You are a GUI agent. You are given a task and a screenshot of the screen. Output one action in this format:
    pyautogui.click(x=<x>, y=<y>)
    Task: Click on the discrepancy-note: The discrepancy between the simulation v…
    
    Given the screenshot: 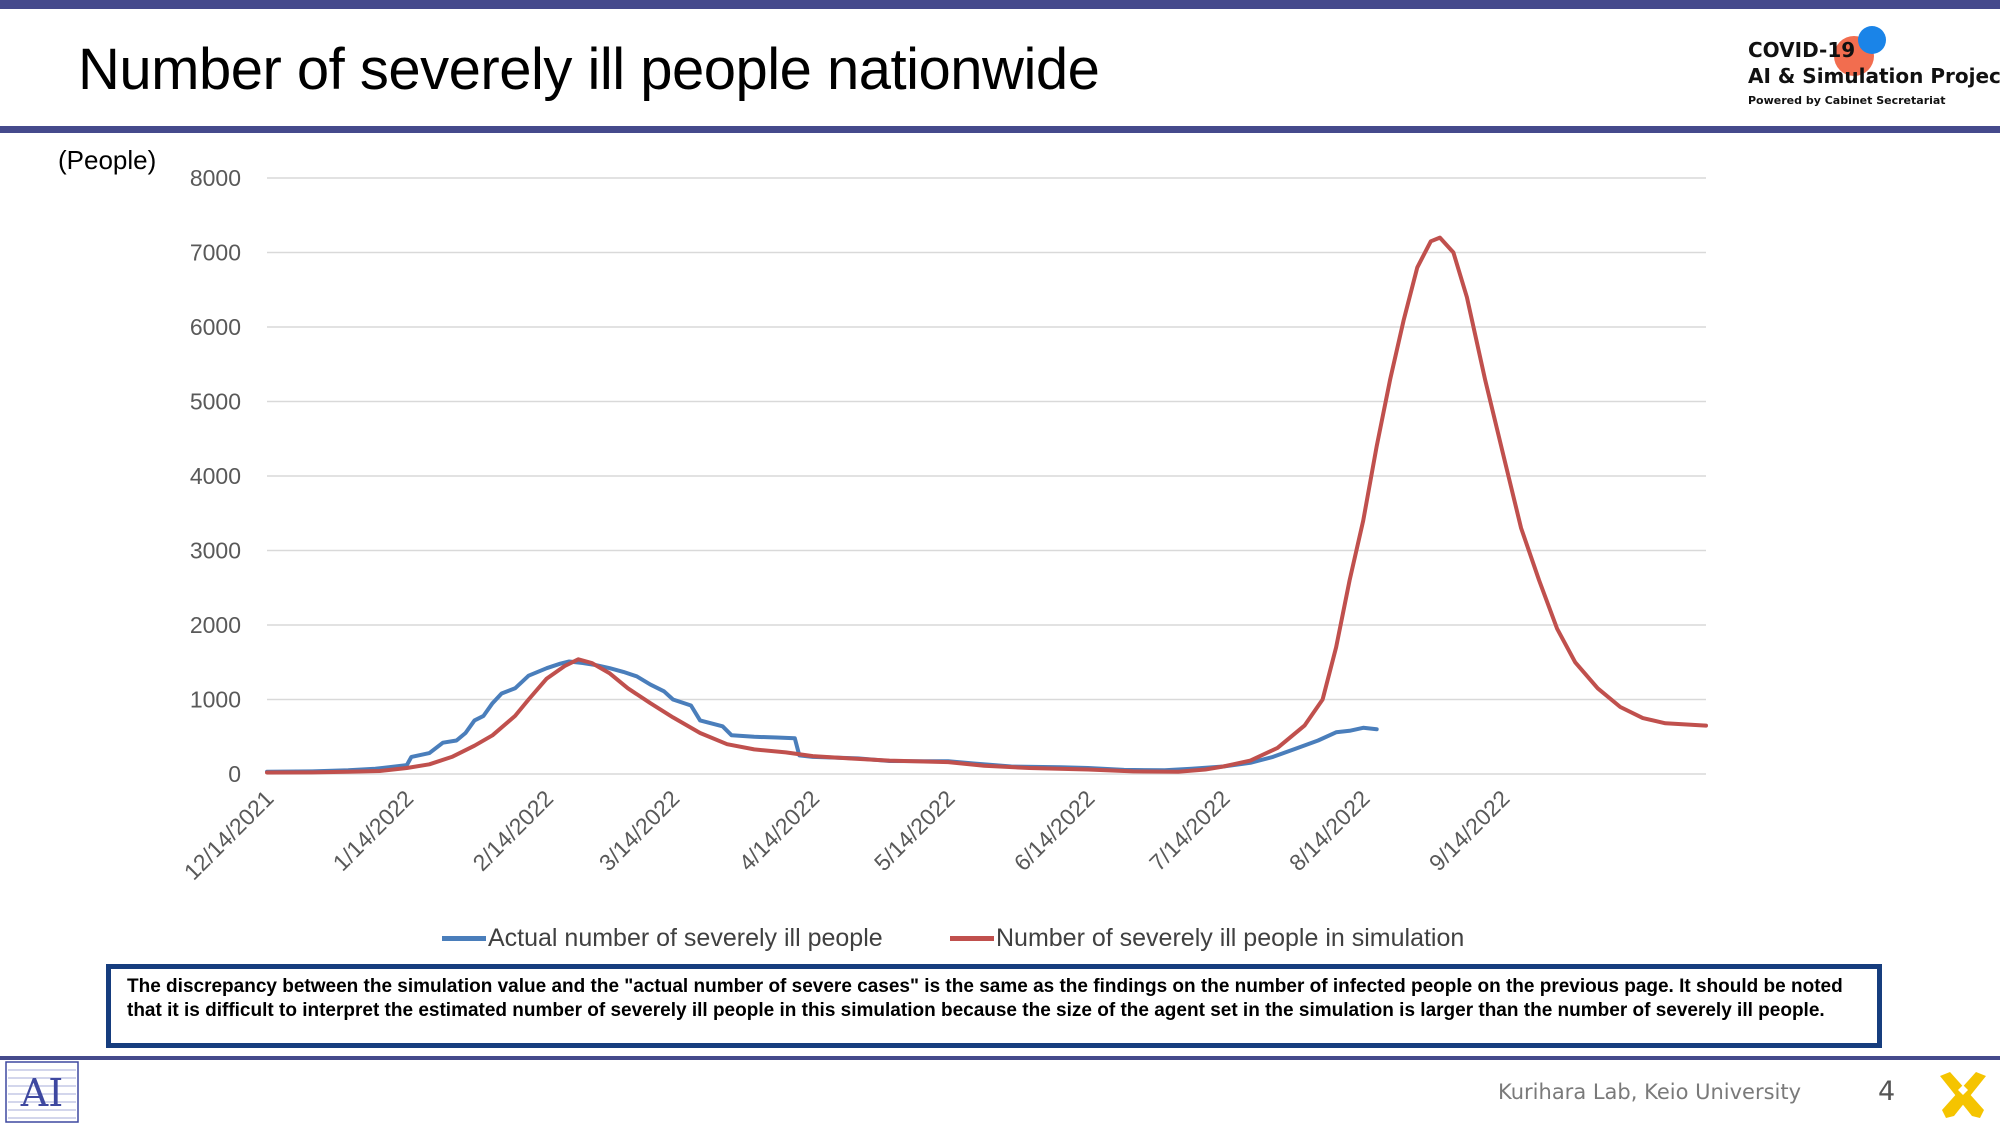 What is the action you would take?
    pyautogui.click(x=994, y=1006)
    